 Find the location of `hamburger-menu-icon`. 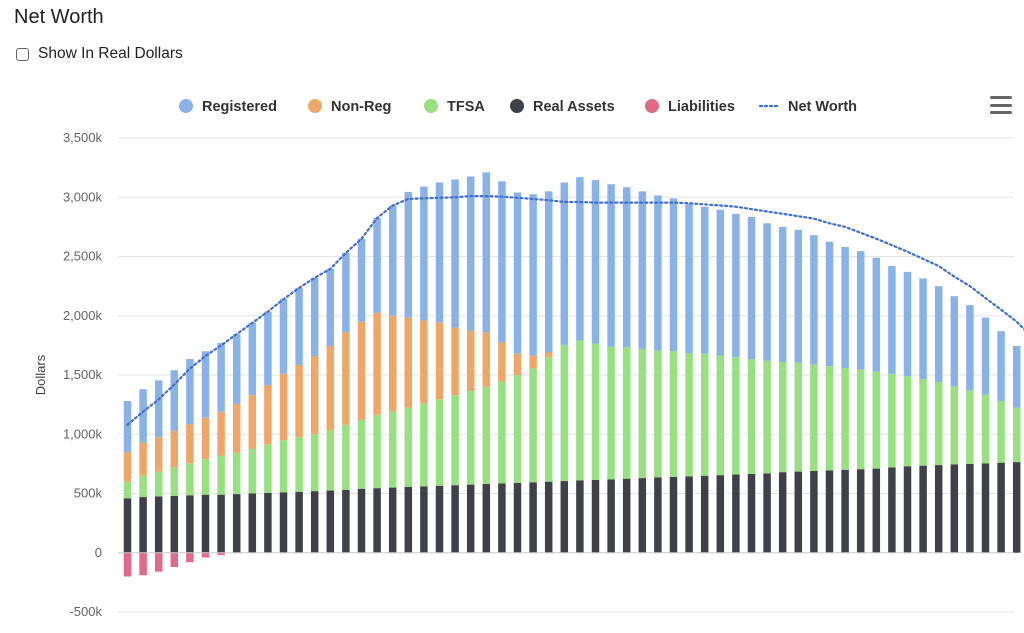

hamburger-menu-icon is located at coordinates (1001, 105).